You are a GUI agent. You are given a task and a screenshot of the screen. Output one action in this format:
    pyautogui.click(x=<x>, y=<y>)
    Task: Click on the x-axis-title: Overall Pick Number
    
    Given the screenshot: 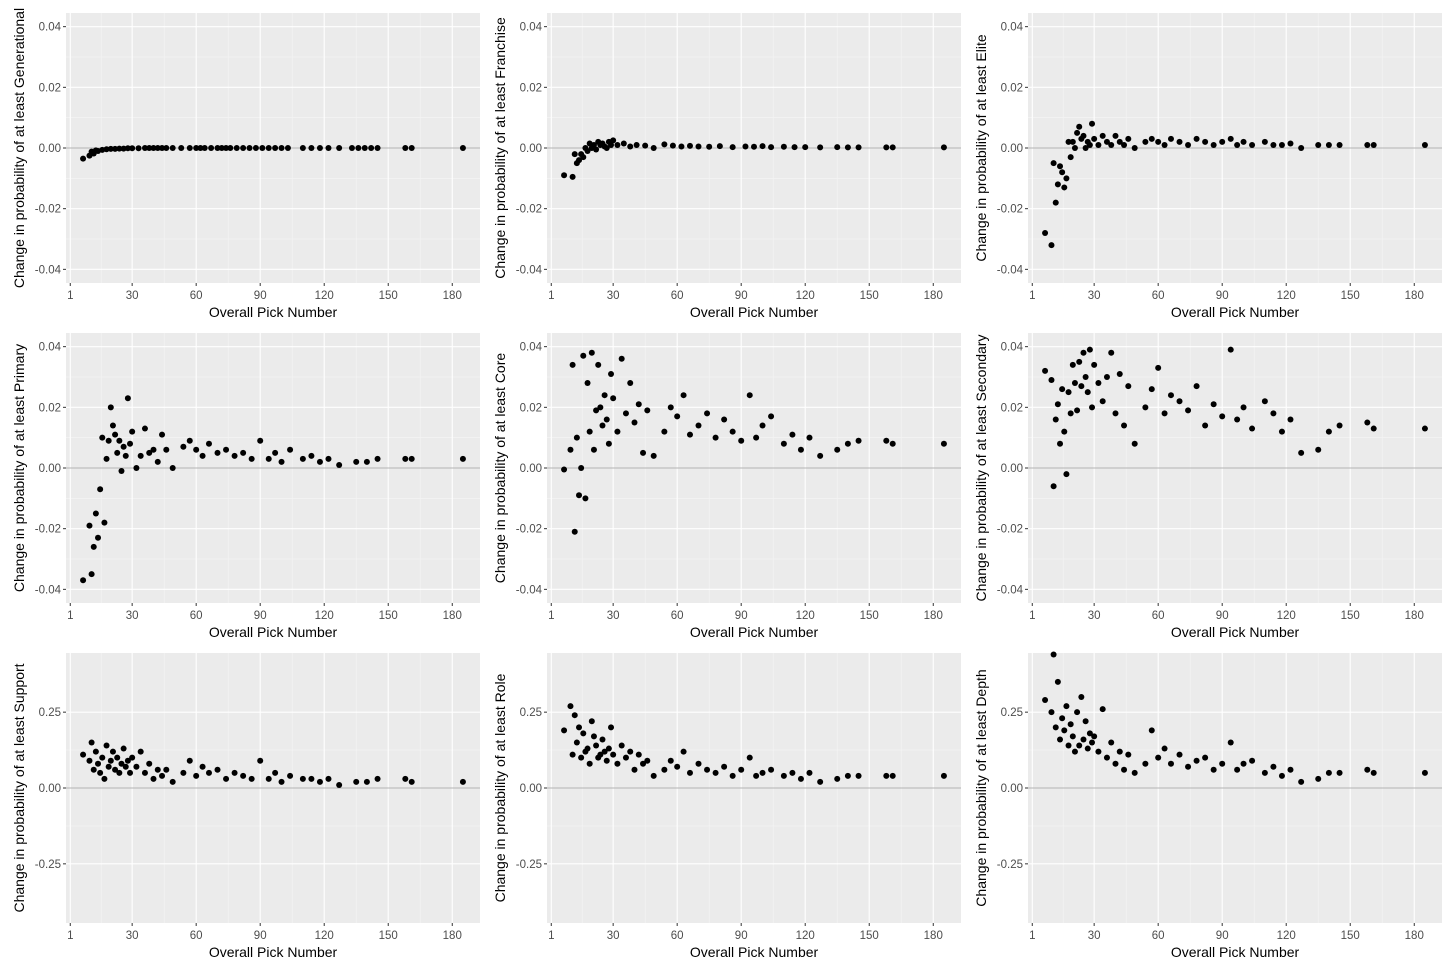 What is the action you would take?
    pyautogui.click(x=273, y=952)
    